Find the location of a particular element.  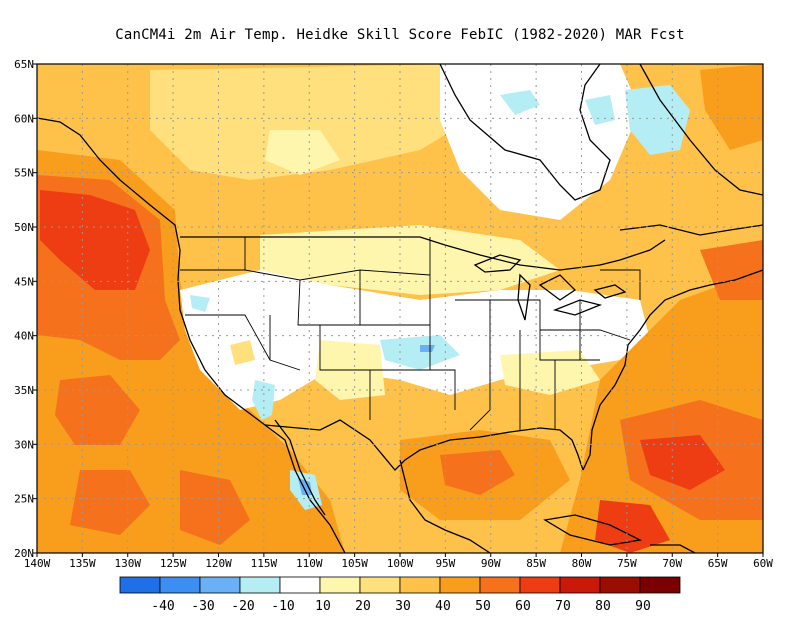

lon-tick-label: 100W is located at coordinates (400, 563).